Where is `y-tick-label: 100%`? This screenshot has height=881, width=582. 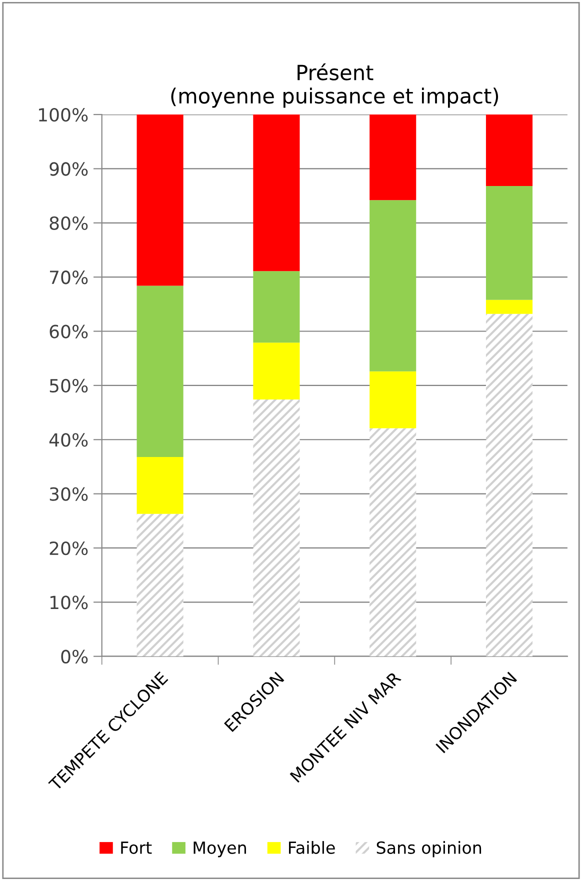
y-tick-label: 100% is located at coordinates (63, 115).